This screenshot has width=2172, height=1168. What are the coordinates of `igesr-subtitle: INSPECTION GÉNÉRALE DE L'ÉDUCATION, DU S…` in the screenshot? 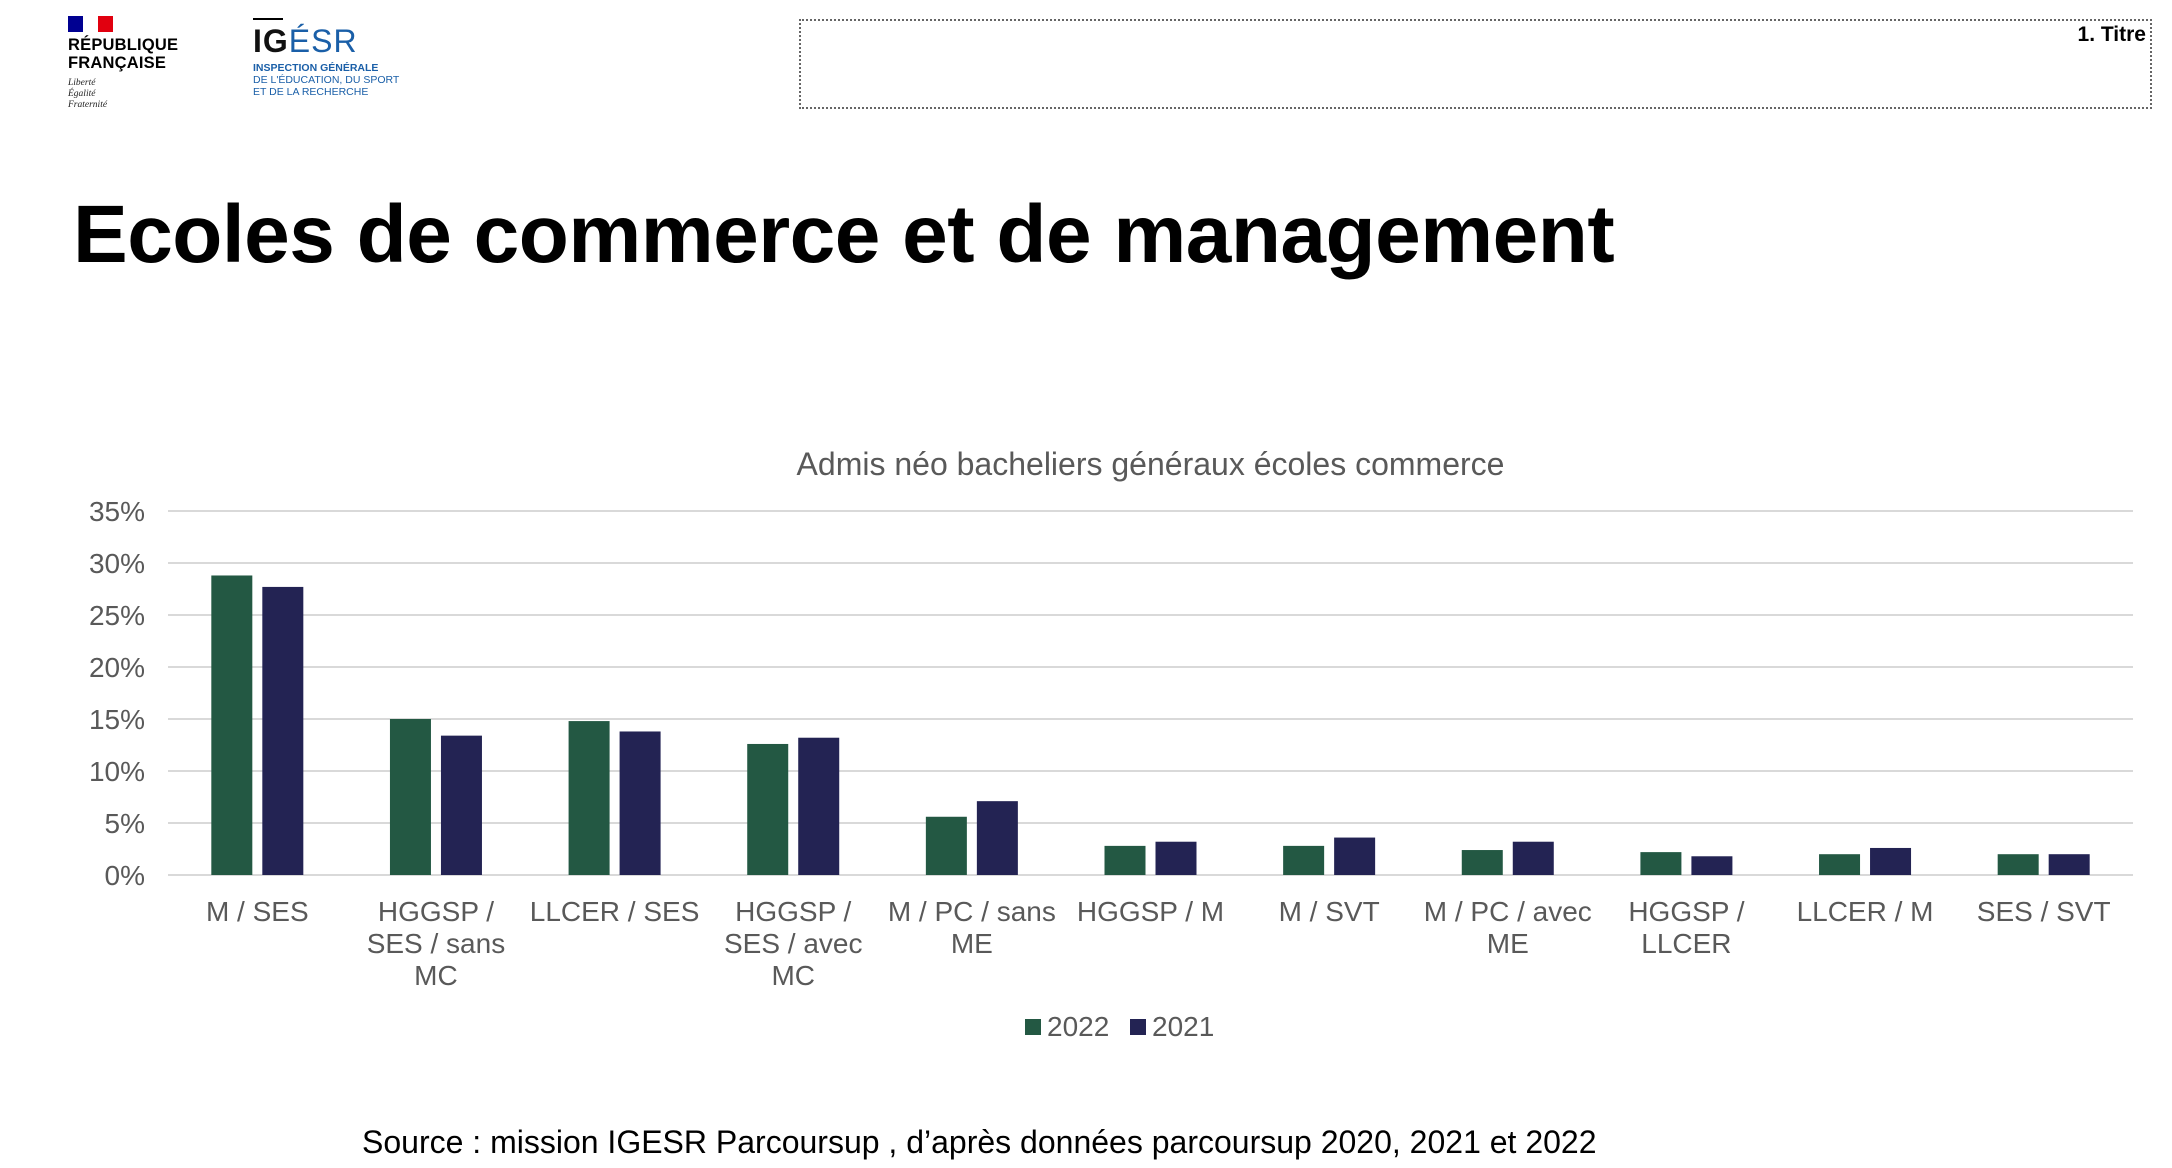 It's located at (343, 80).